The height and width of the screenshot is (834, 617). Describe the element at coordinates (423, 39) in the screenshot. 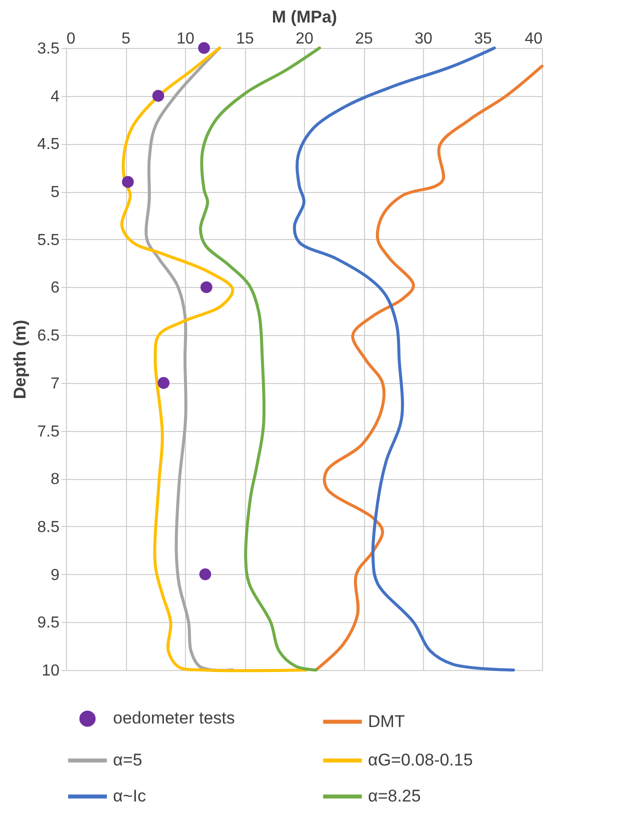

I see `x-tick-label: 30` at that location.